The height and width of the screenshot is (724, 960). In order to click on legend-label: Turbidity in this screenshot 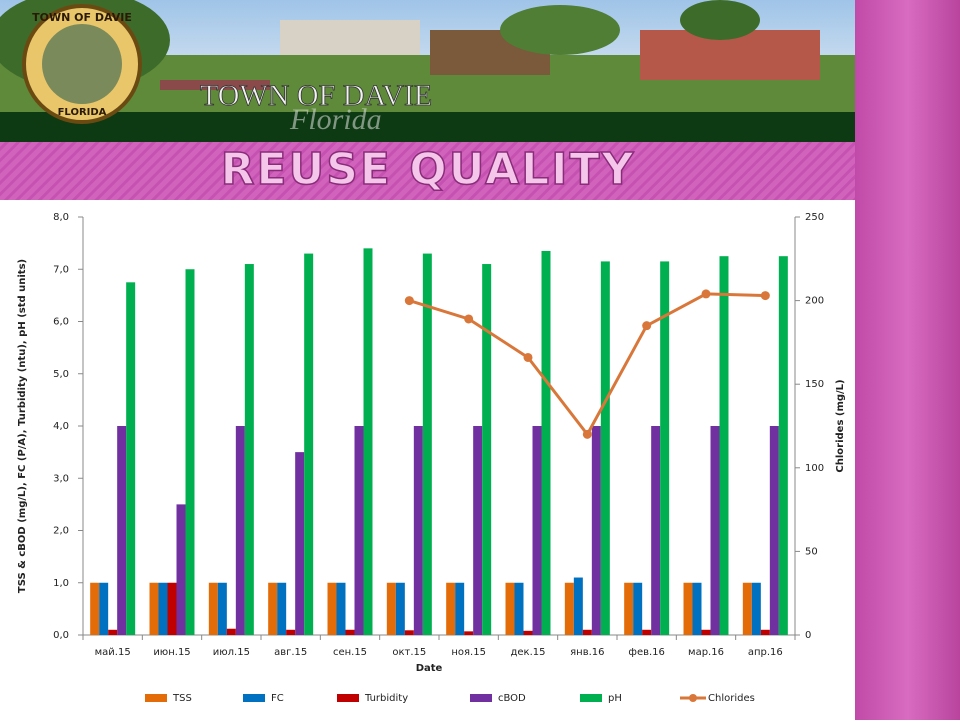, I will do `click(386, 698)`.